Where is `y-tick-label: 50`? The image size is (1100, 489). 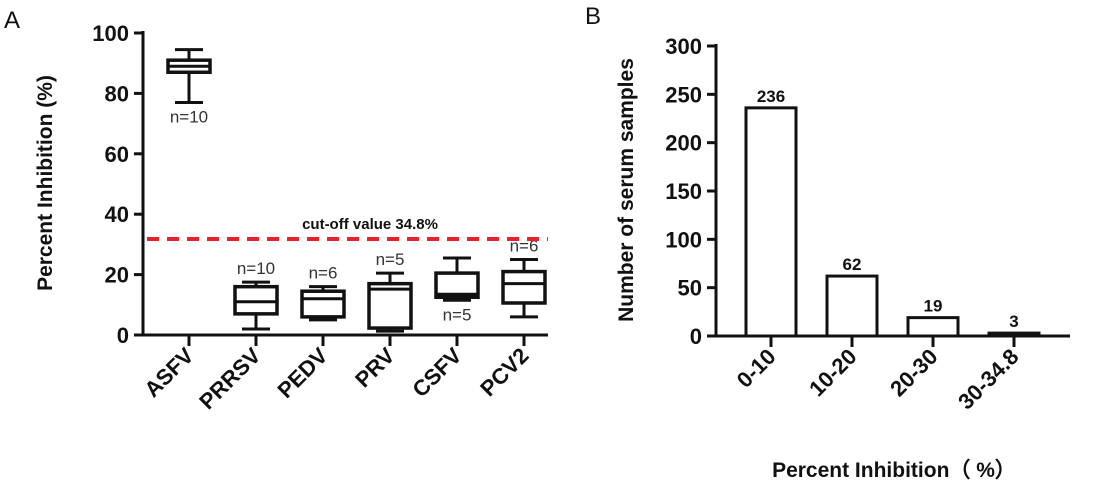 y-tick-label: 50 is located at coordinates (690, 288).